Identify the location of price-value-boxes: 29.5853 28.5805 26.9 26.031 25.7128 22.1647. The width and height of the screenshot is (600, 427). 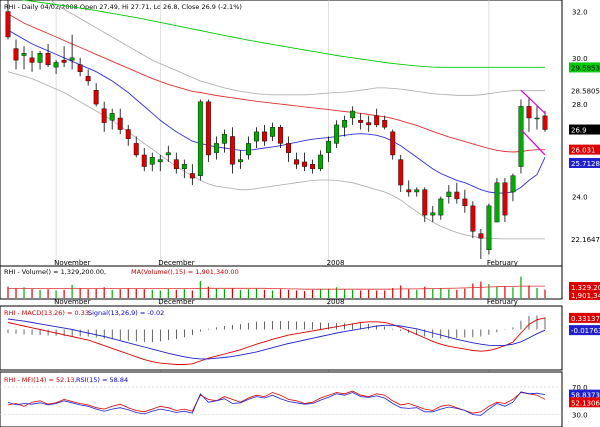
(584, 153).